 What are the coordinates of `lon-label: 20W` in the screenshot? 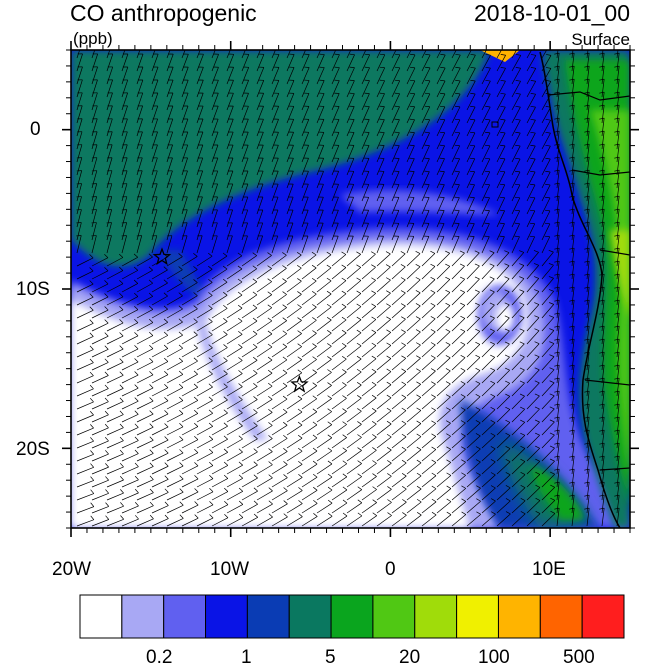 It's located at (71, 570).